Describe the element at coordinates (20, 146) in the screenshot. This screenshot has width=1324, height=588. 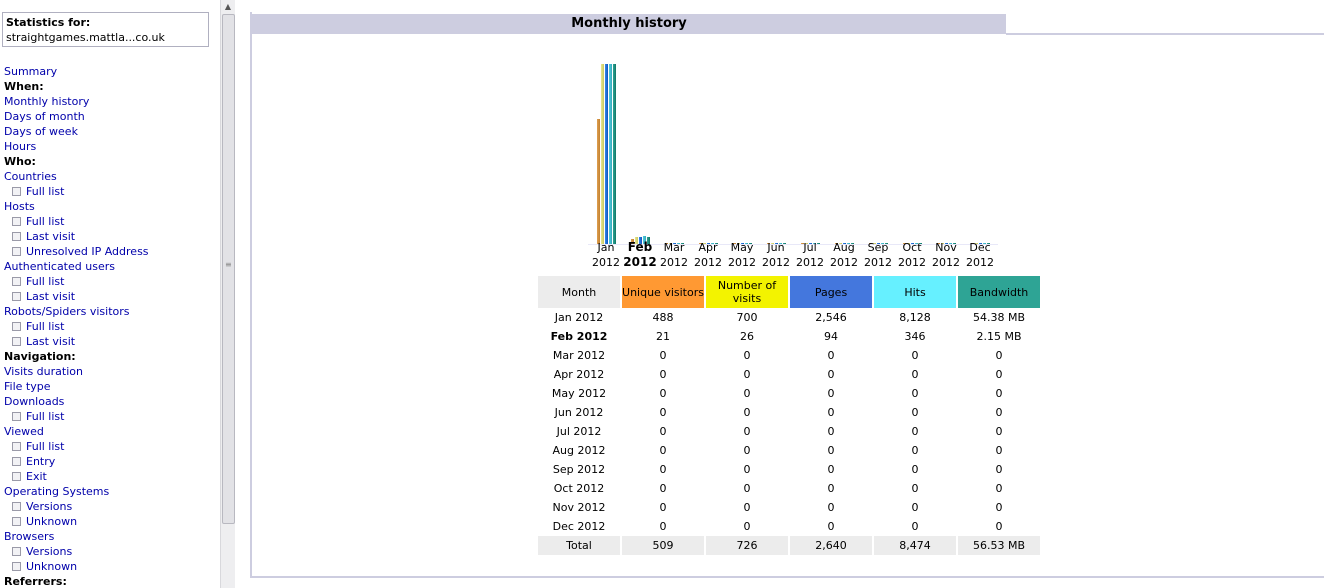
I see `sidebar-link: Hours` at that location.